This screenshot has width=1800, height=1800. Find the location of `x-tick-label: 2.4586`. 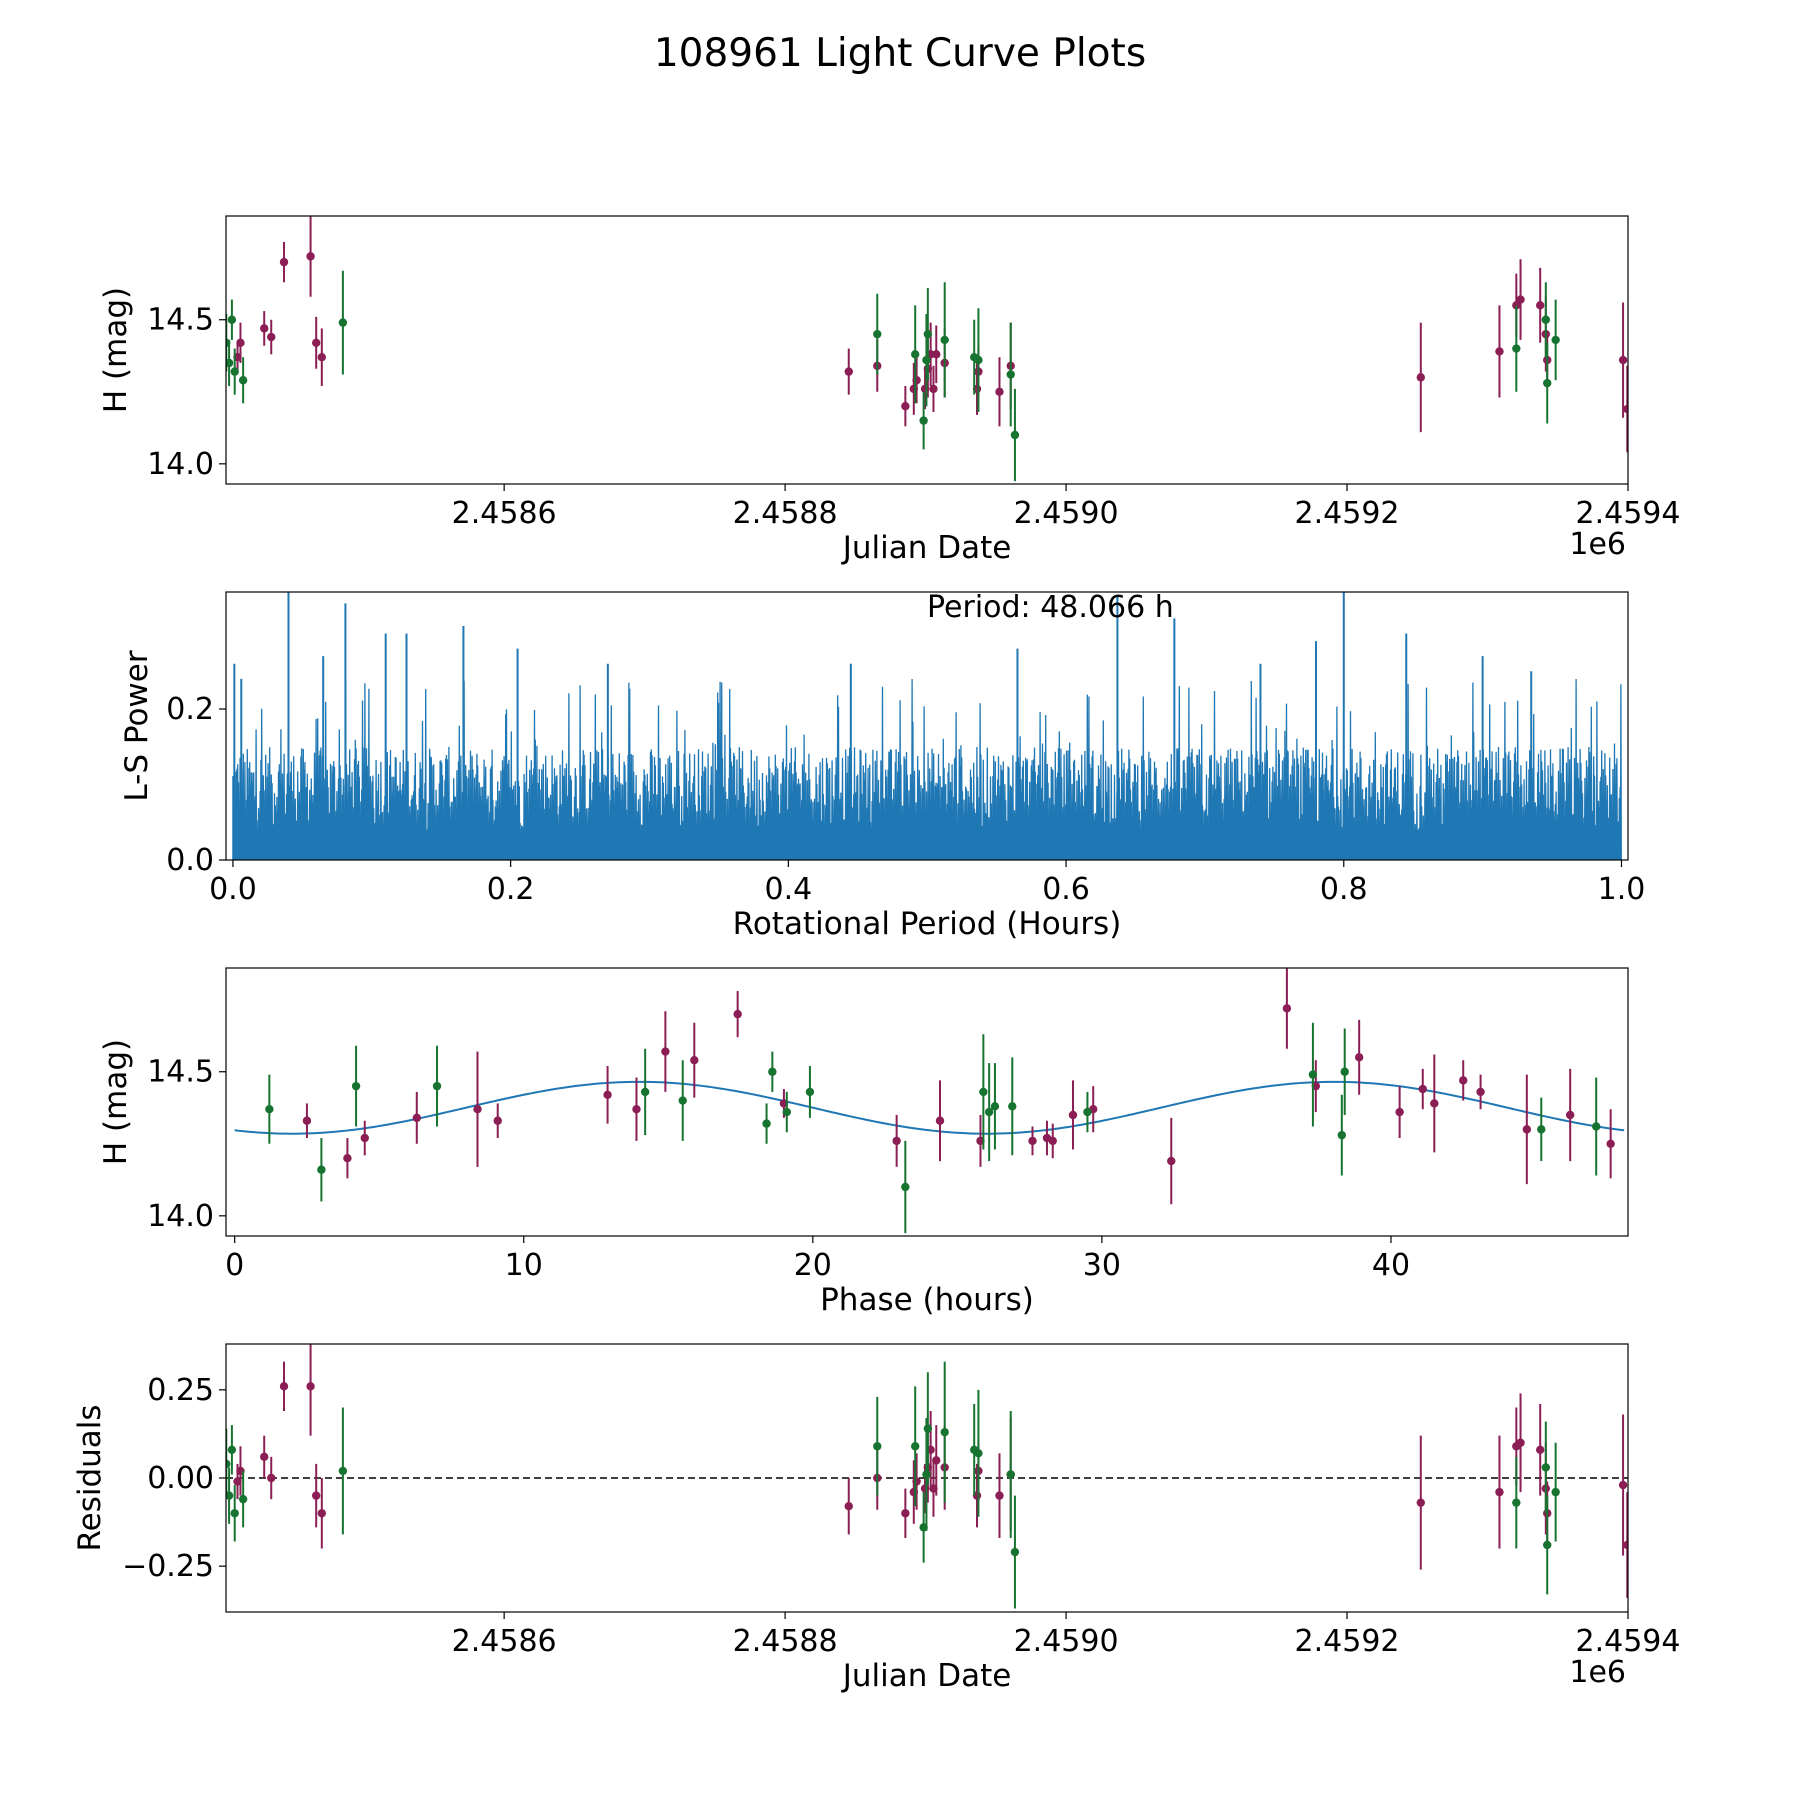

x-tick-label: 2.4586 is located at coordinates (504, 1641).